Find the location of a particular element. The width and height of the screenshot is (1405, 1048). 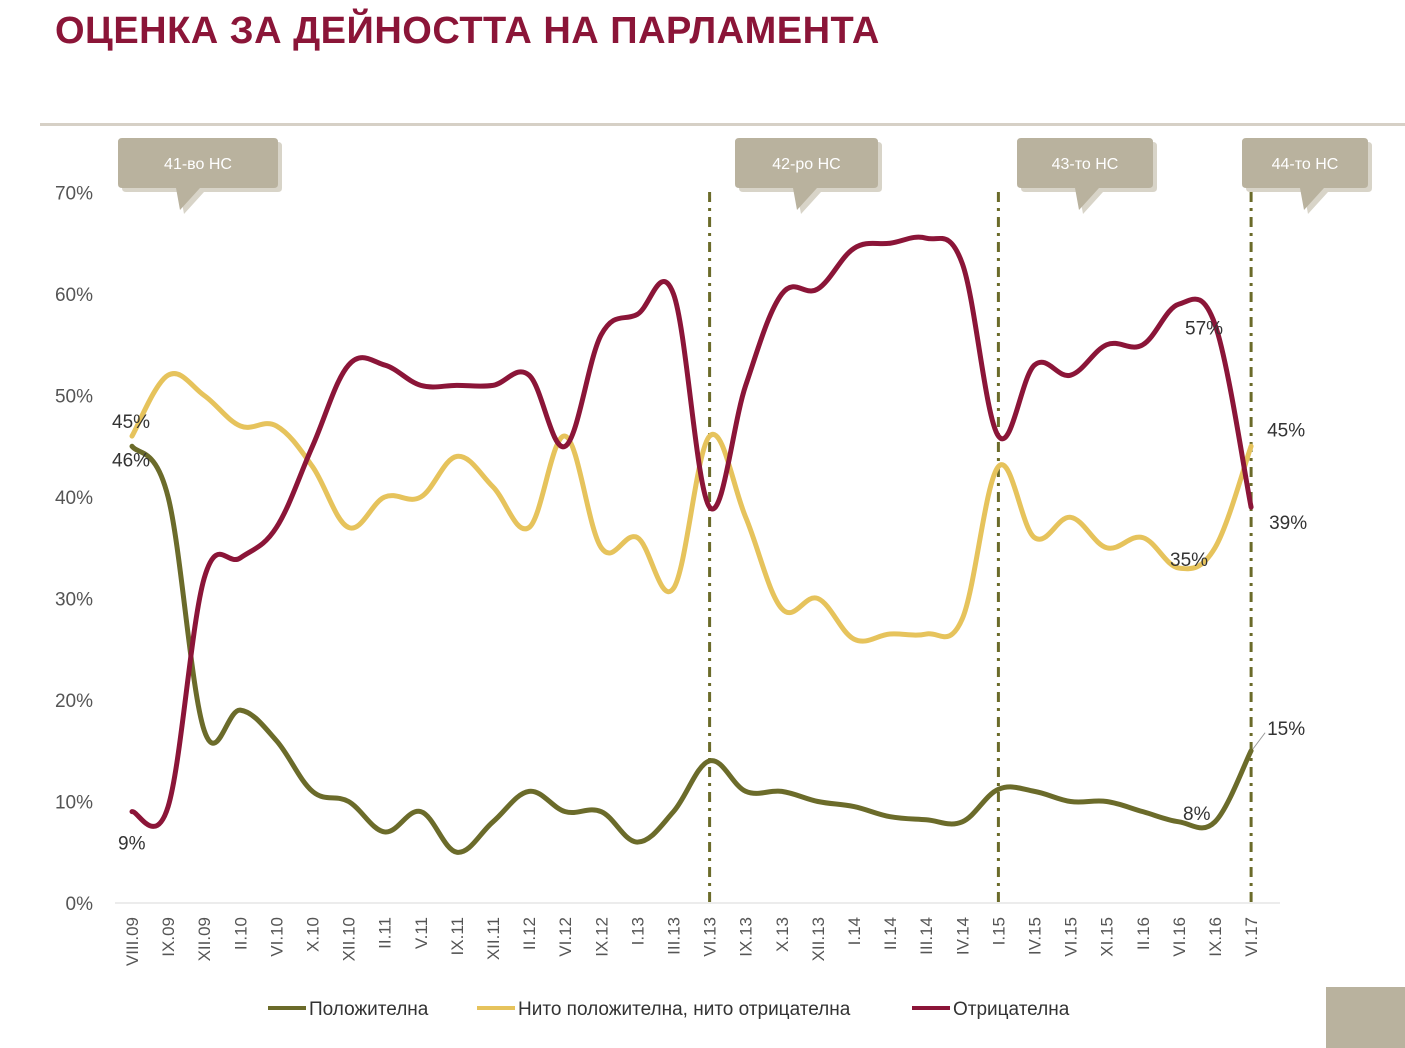

x-tick-label: III.14 is located at coordinates (926, 936).